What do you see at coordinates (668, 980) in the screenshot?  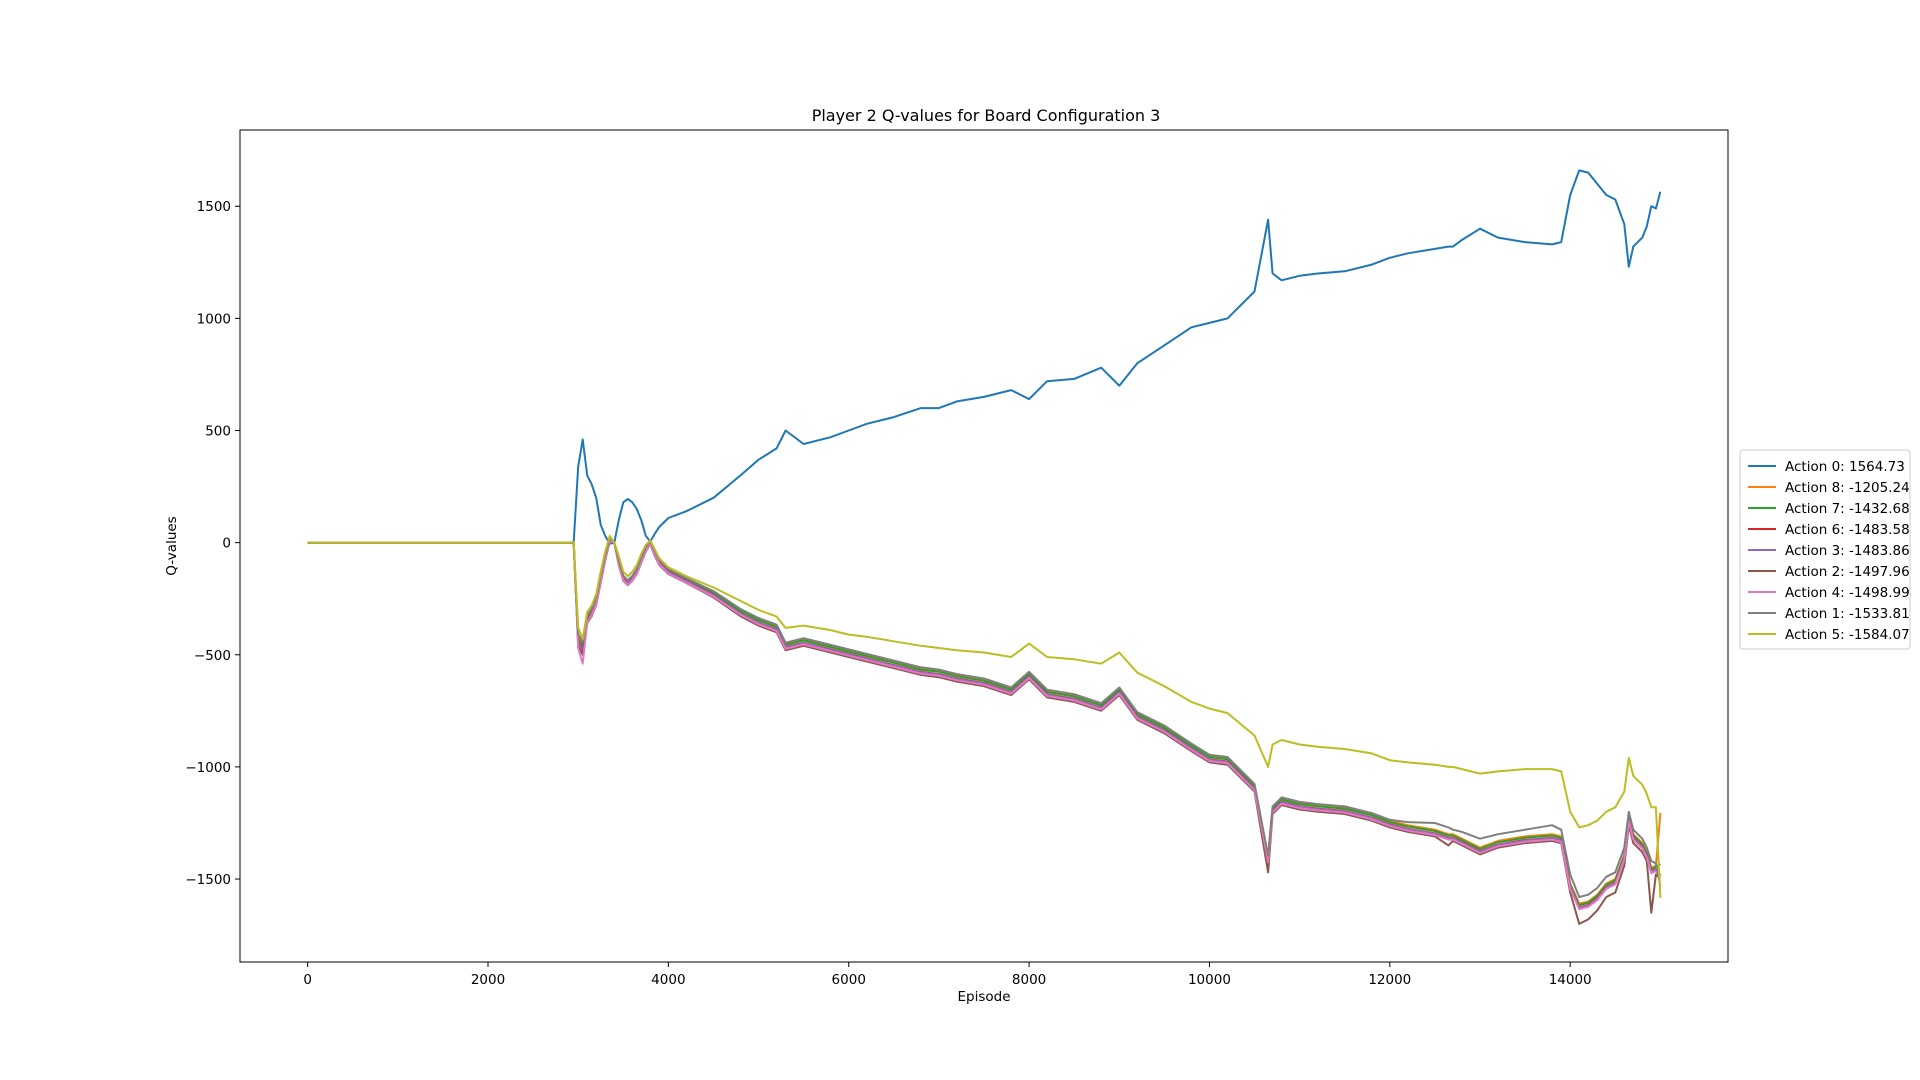 I see `x-tick-label: 4000` at bounding box center [668, 980].